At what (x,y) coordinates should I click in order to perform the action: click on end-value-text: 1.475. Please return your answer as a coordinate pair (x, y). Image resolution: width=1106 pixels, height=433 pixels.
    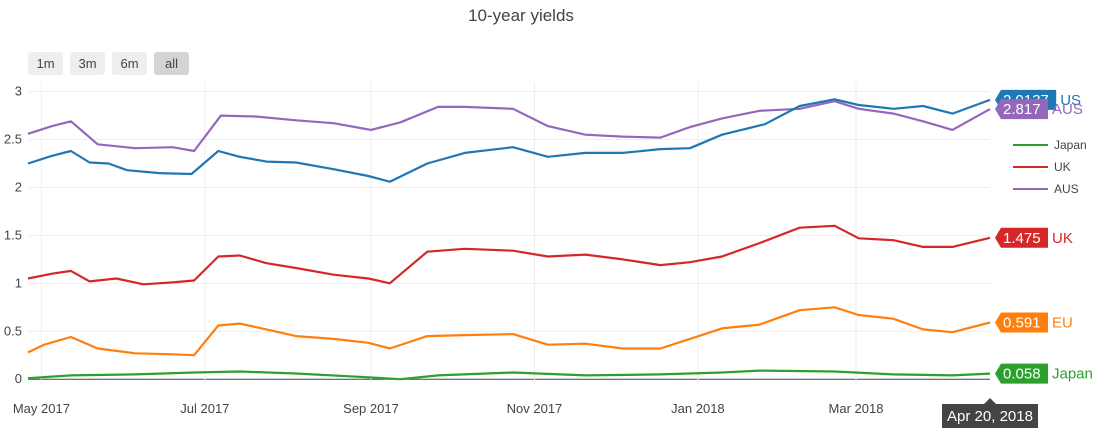
    Looking at the image, I should click on (1022, 238).